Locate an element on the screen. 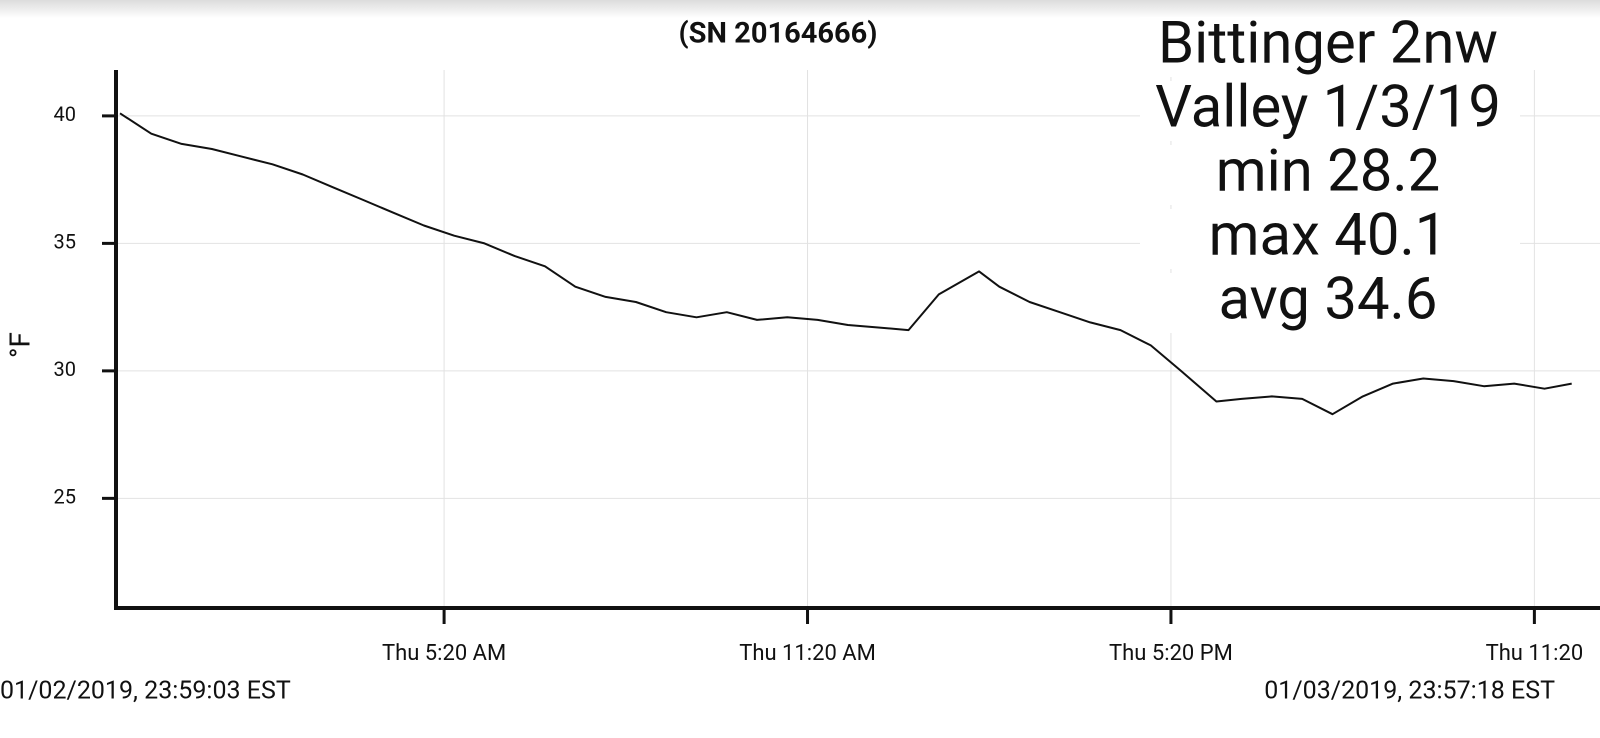 The height and width of the screenshot is (738, 1600). x-tick-label: Thu 5:20 PM is located at coordinates (1171, 653).